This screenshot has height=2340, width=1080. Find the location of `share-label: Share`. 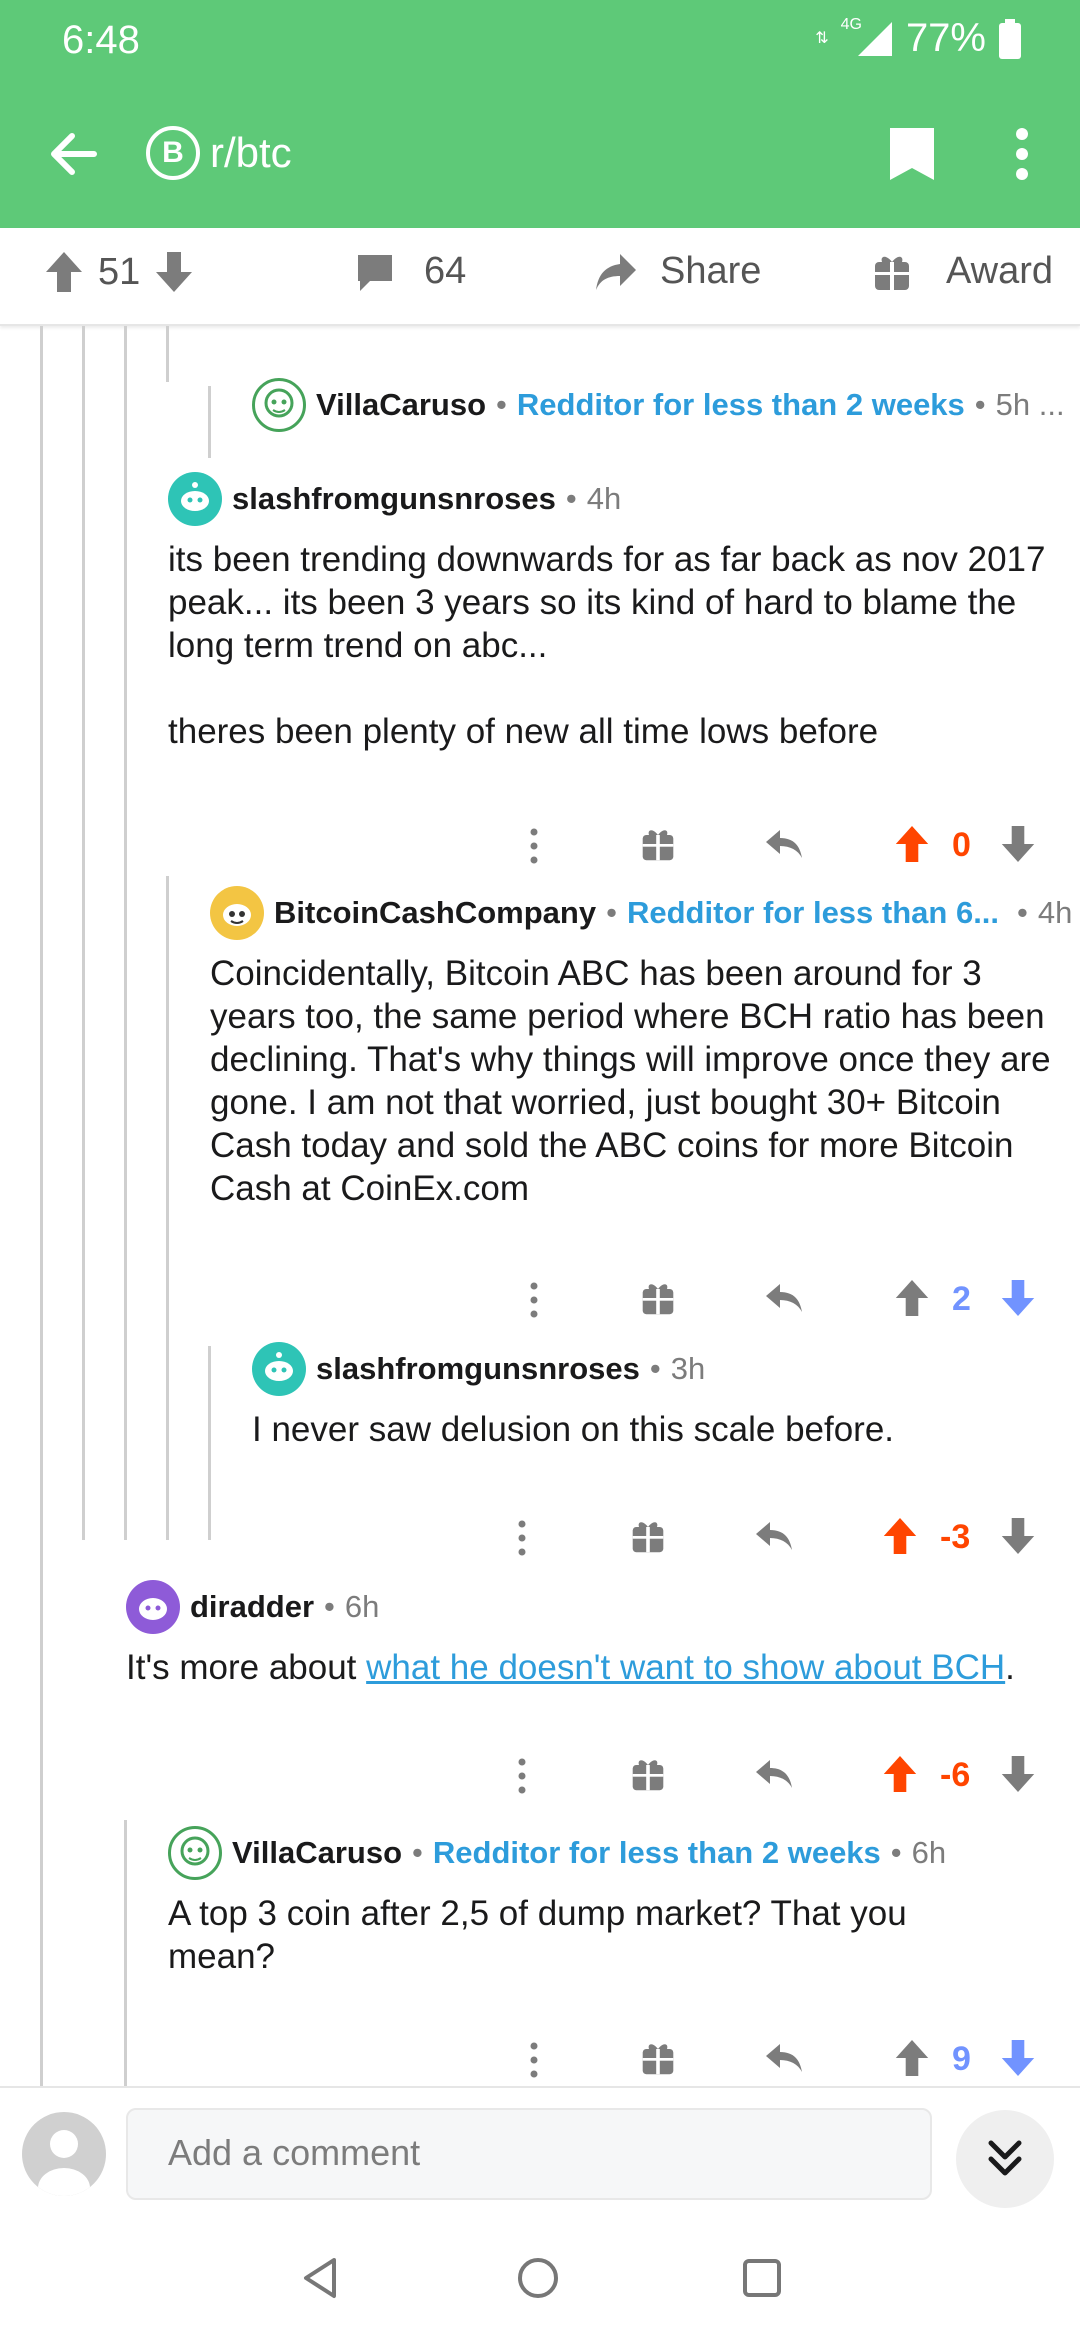

share-label: Share is located at coordinates (711, 271).